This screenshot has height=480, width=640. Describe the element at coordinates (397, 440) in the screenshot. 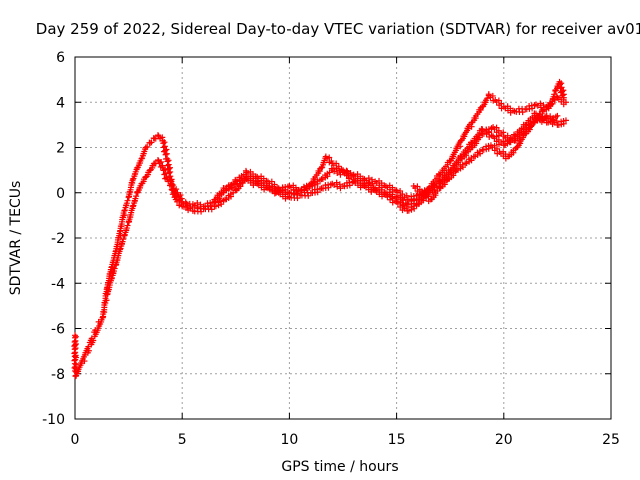

I see `x-tick-label: 15` at that location.